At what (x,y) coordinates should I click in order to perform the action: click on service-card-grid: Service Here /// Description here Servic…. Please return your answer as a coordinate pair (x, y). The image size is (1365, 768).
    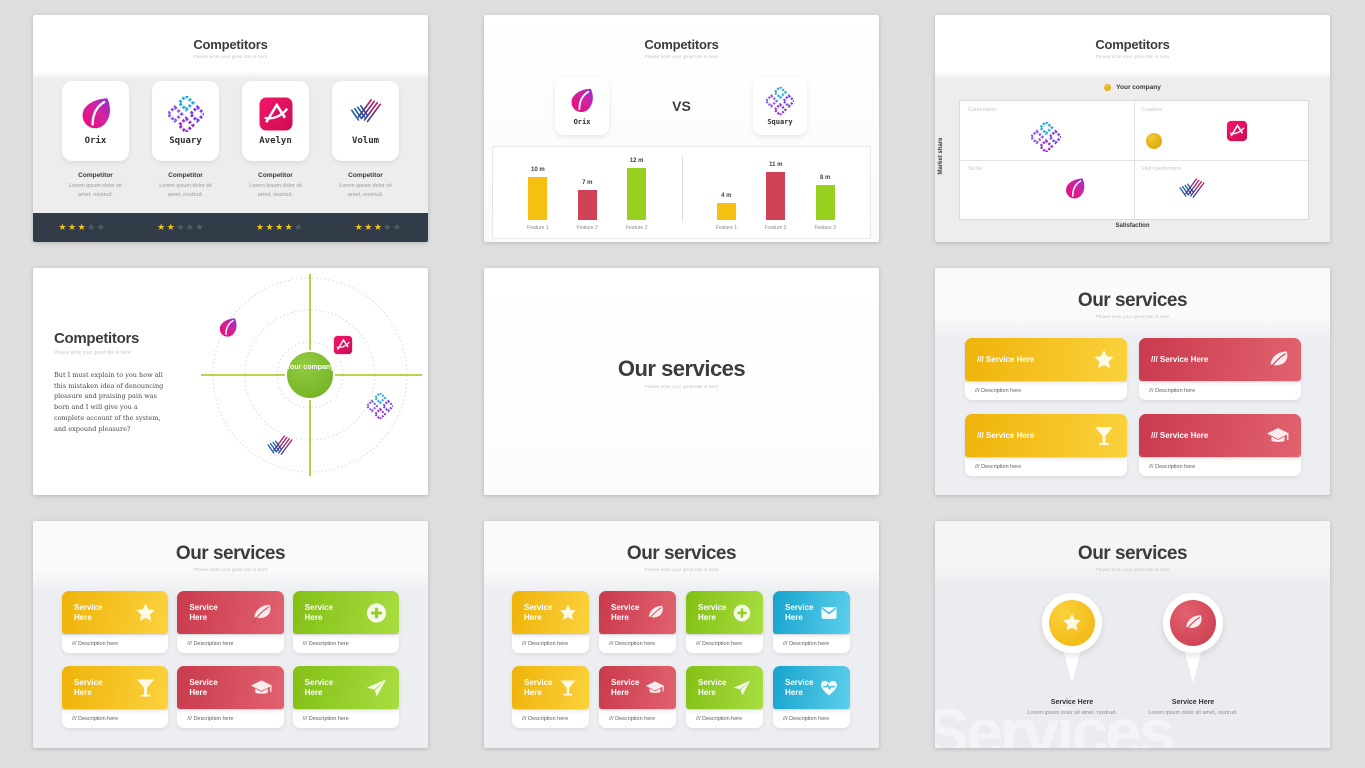
    Looking at the image, I should click on (230, 659).